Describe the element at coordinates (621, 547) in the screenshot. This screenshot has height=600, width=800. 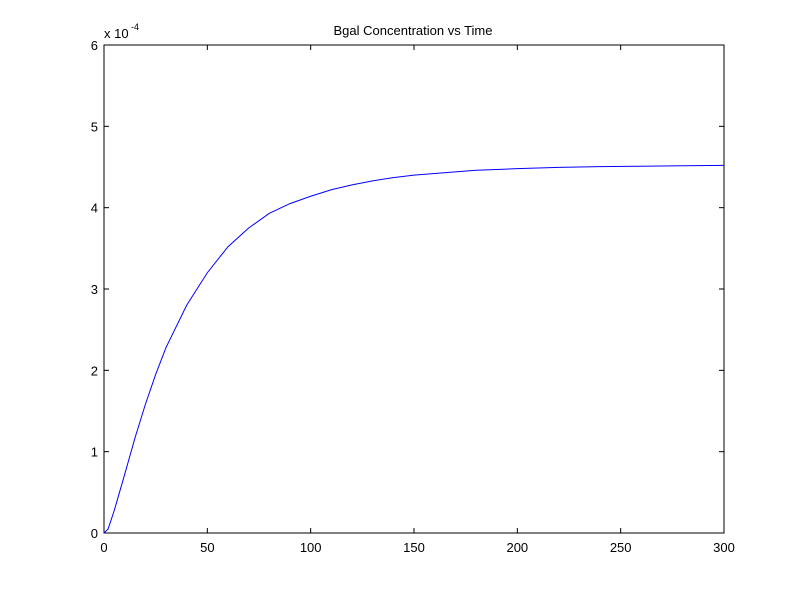
I see `x-tick-label: 250` at that location.